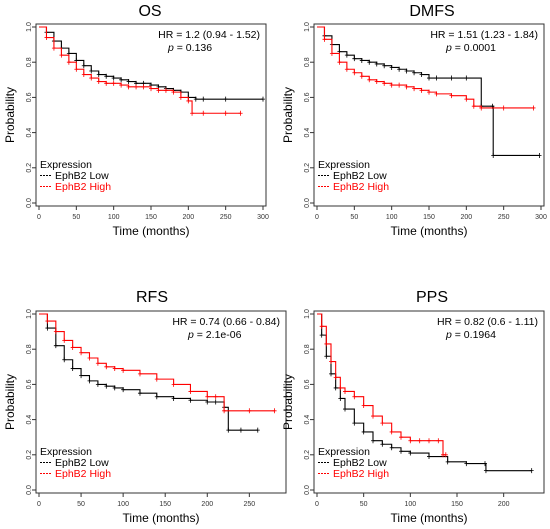 The height and width of the screenshot is (529, 550). I want to click on p-value-text: p = 0.0001, so click(470, 48).